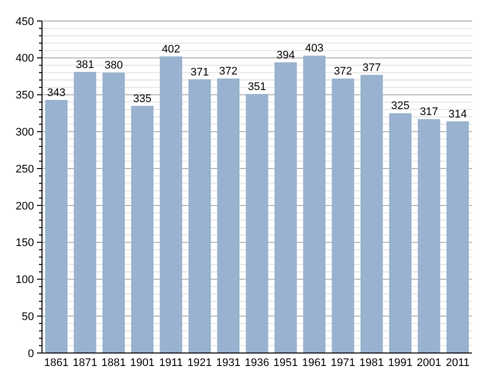 This screenshot has height=373, width=488. What do you see at coordinates (199, 363) in the screenshot?
I see `x-tick-label: 1921` at bounding box center [199, 363].